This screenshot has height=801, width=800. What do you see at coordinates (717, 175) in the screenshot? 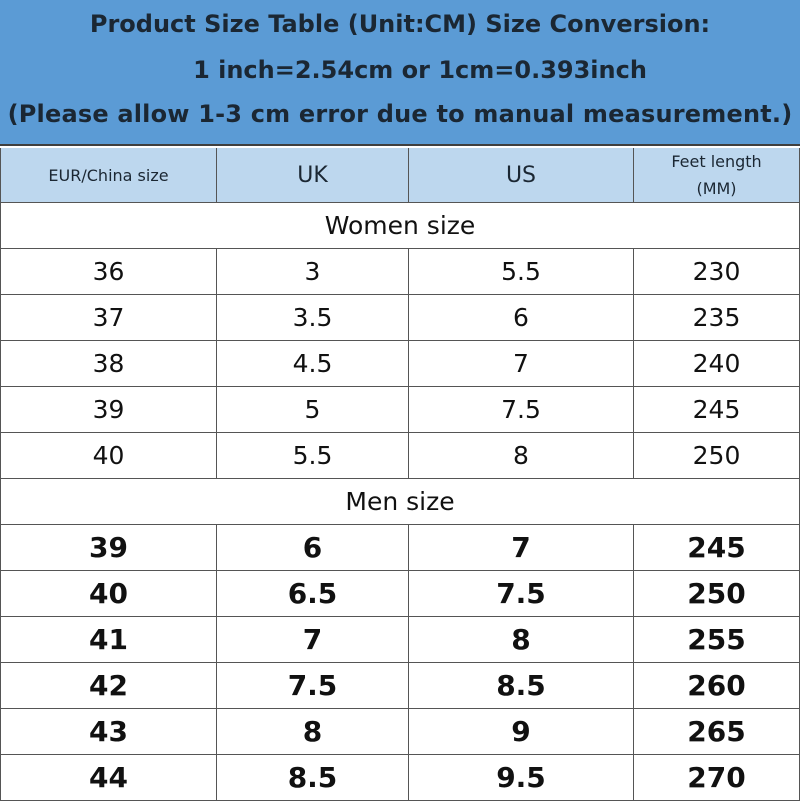
I see `column-header-feet-length: Feet length (MM)` at bounding box center [717, 175].